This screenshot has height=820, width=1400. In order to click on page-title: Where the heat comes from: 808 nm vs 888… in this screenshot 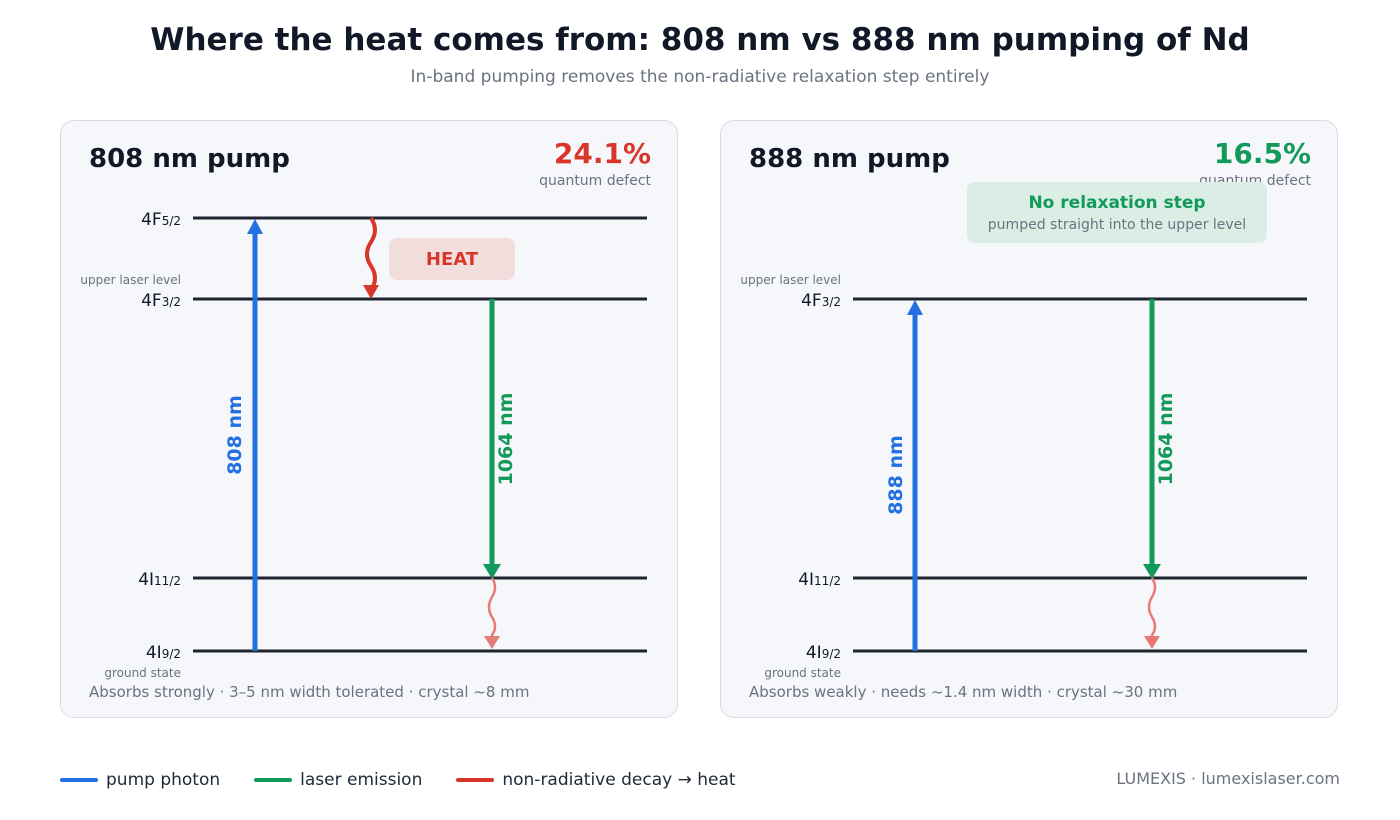, I will do `click(700, 40)`.